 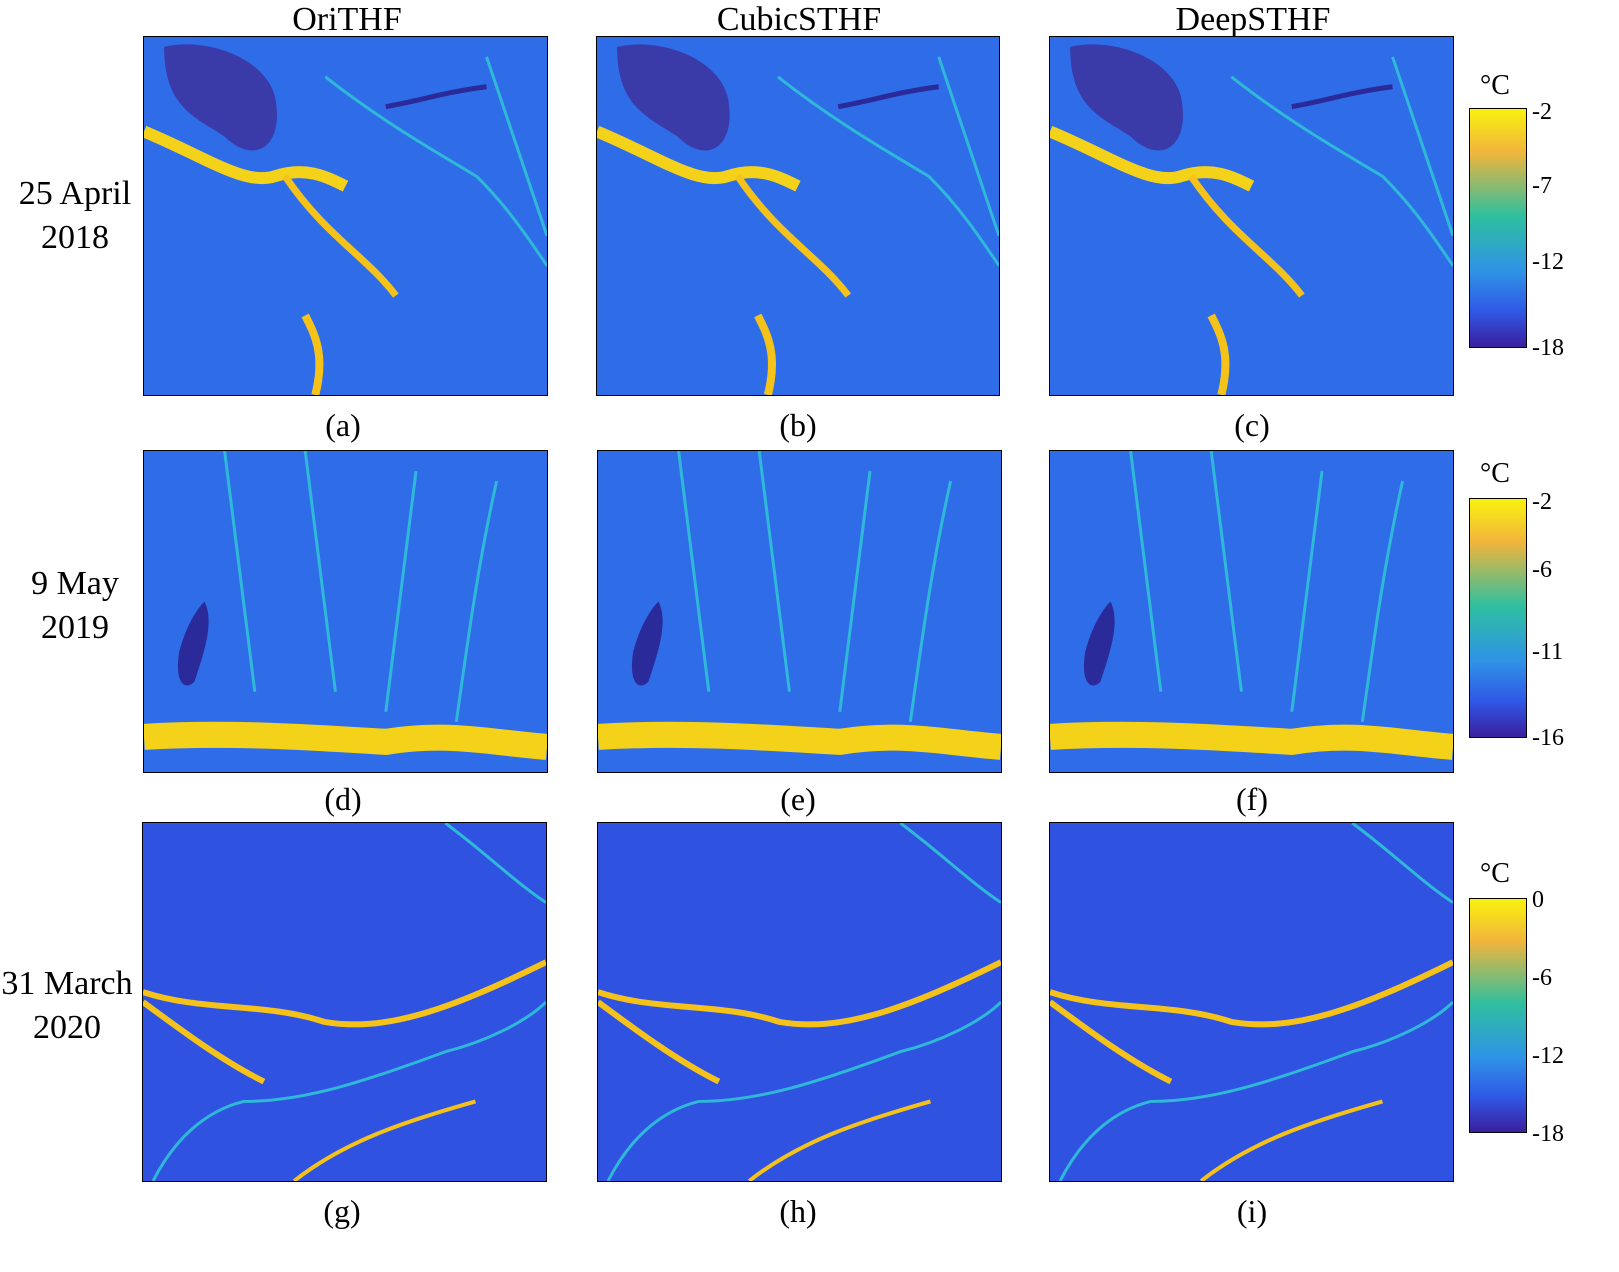 What do you see at coordinates (1548, 348) in the screenshot?
I see `colorbar-1-tick: -18` at bounding box center [1548, 348].